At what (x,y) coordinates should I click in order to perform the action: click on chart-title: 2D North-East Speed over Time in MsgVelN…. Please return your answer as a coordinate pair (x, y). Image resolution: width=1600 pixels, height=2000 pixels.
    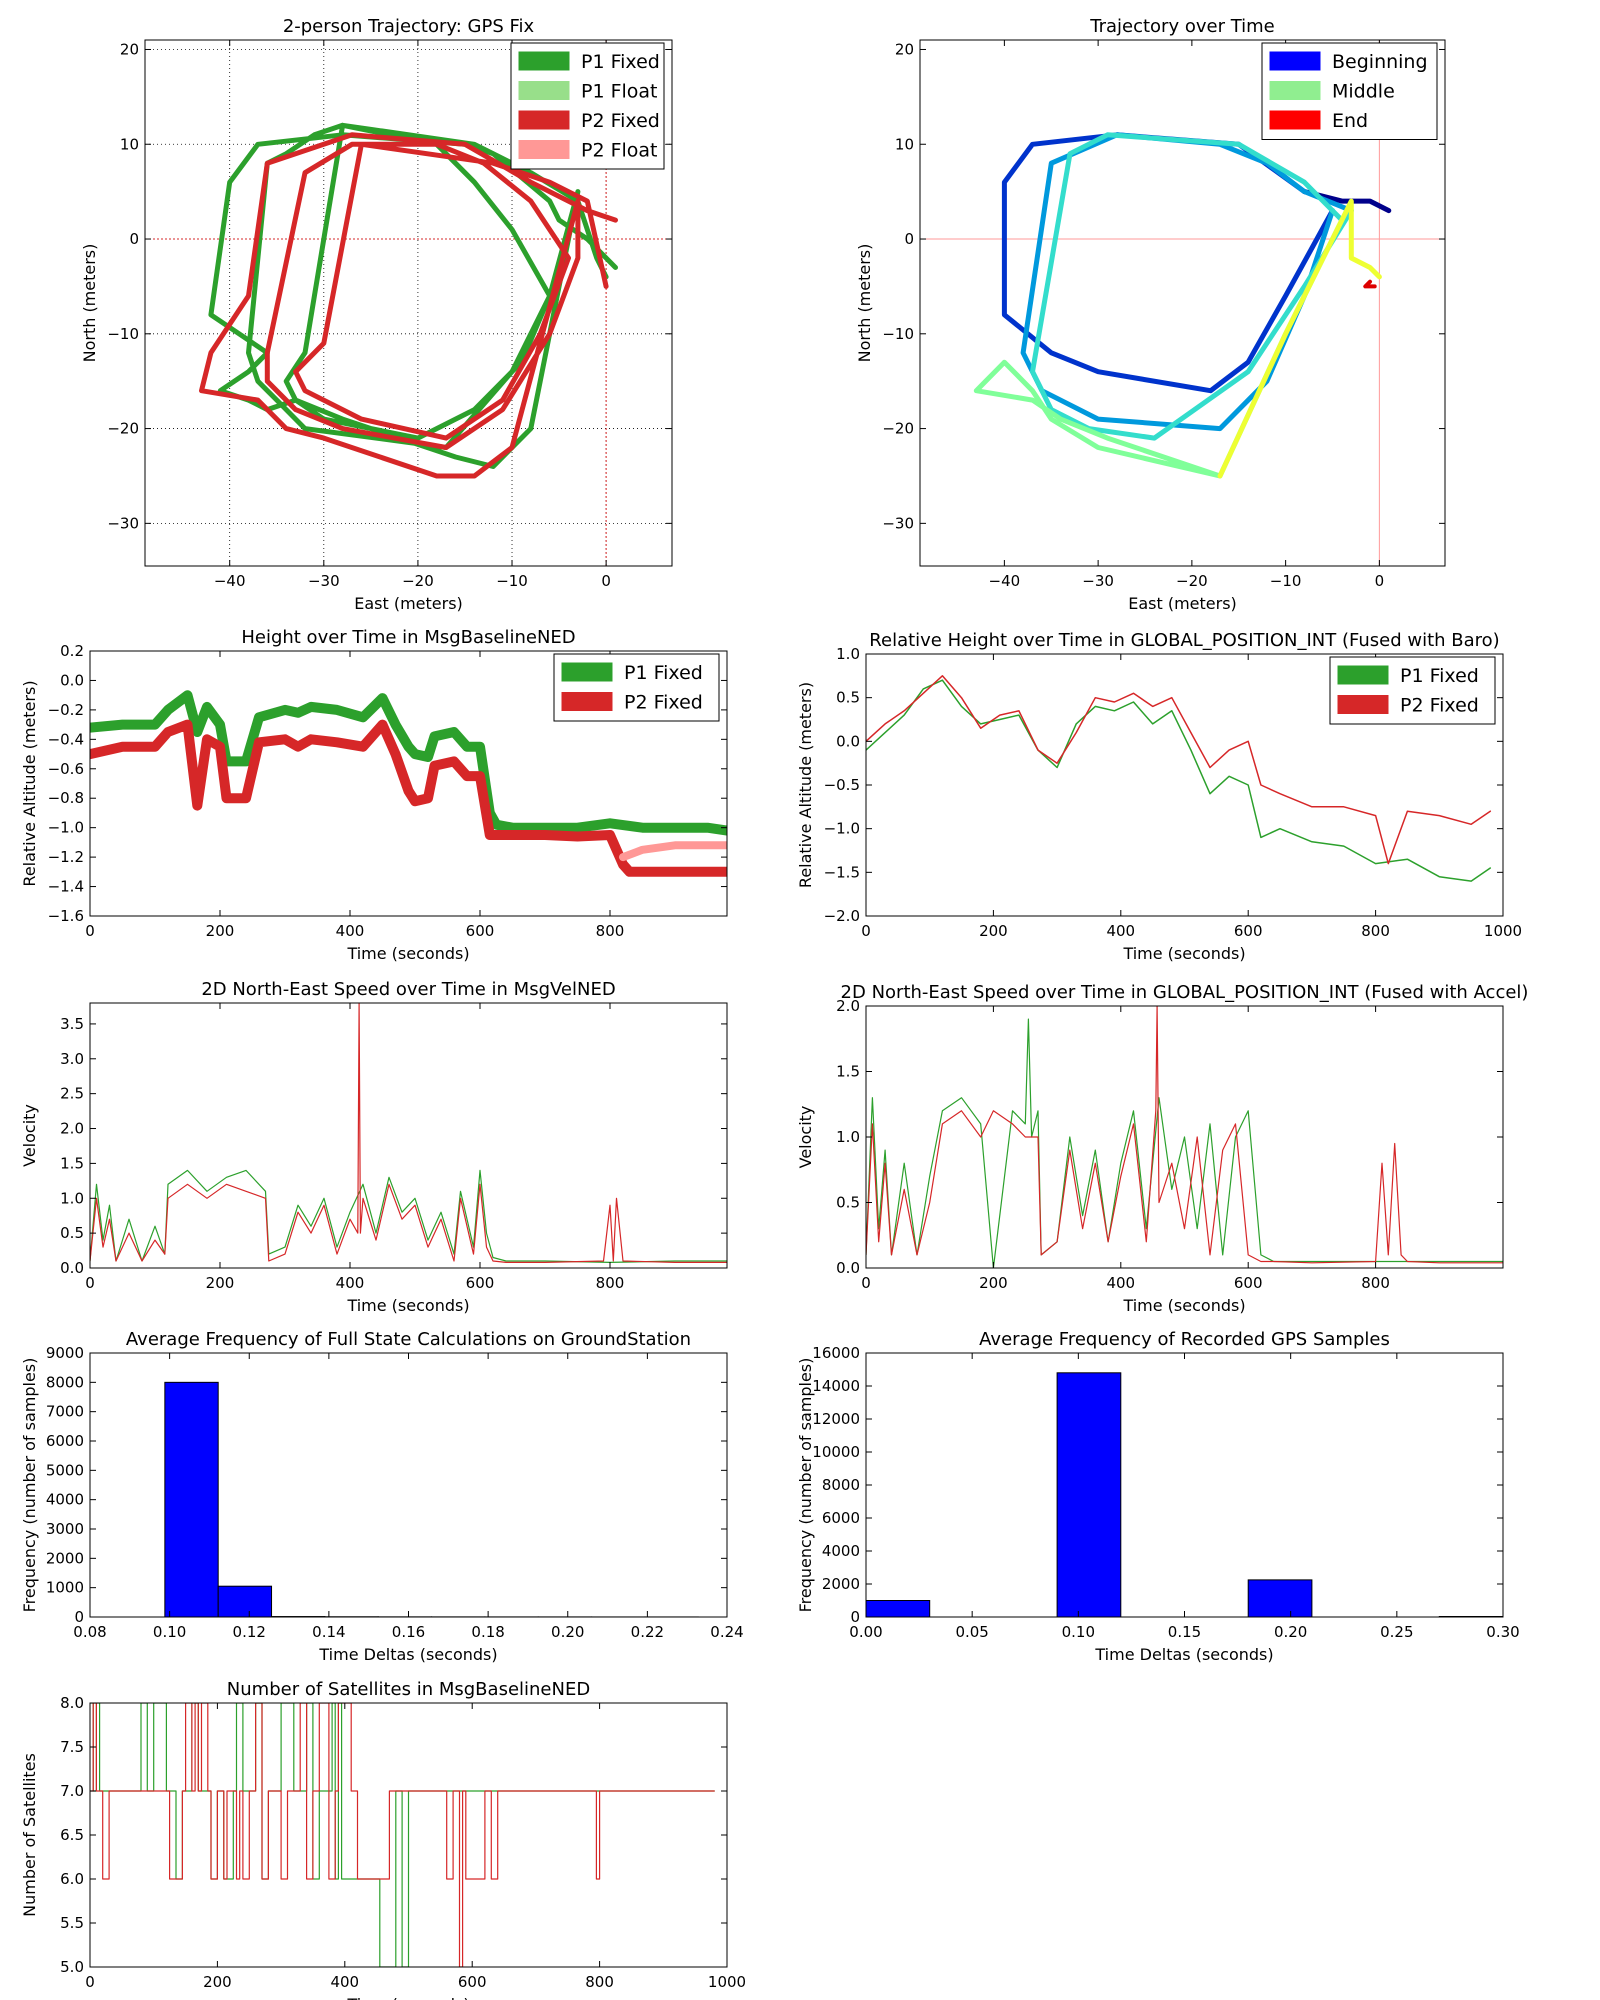
    Looking at the image, I should click on (408, 989).